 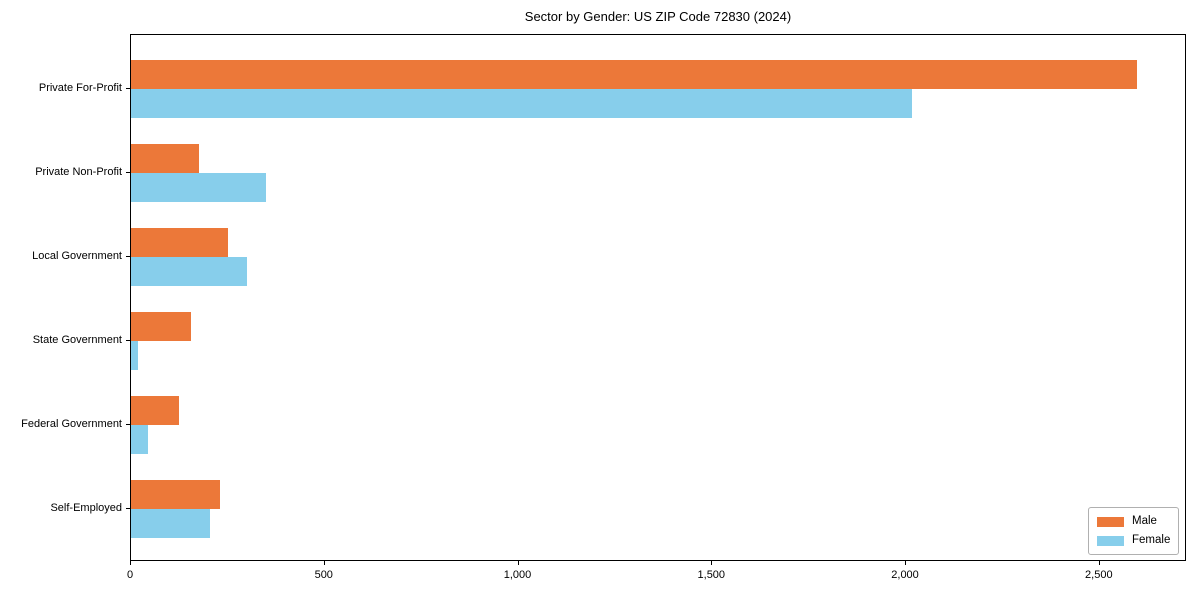 I want to click on legend: Male Female, so click(x=1133, y=531).